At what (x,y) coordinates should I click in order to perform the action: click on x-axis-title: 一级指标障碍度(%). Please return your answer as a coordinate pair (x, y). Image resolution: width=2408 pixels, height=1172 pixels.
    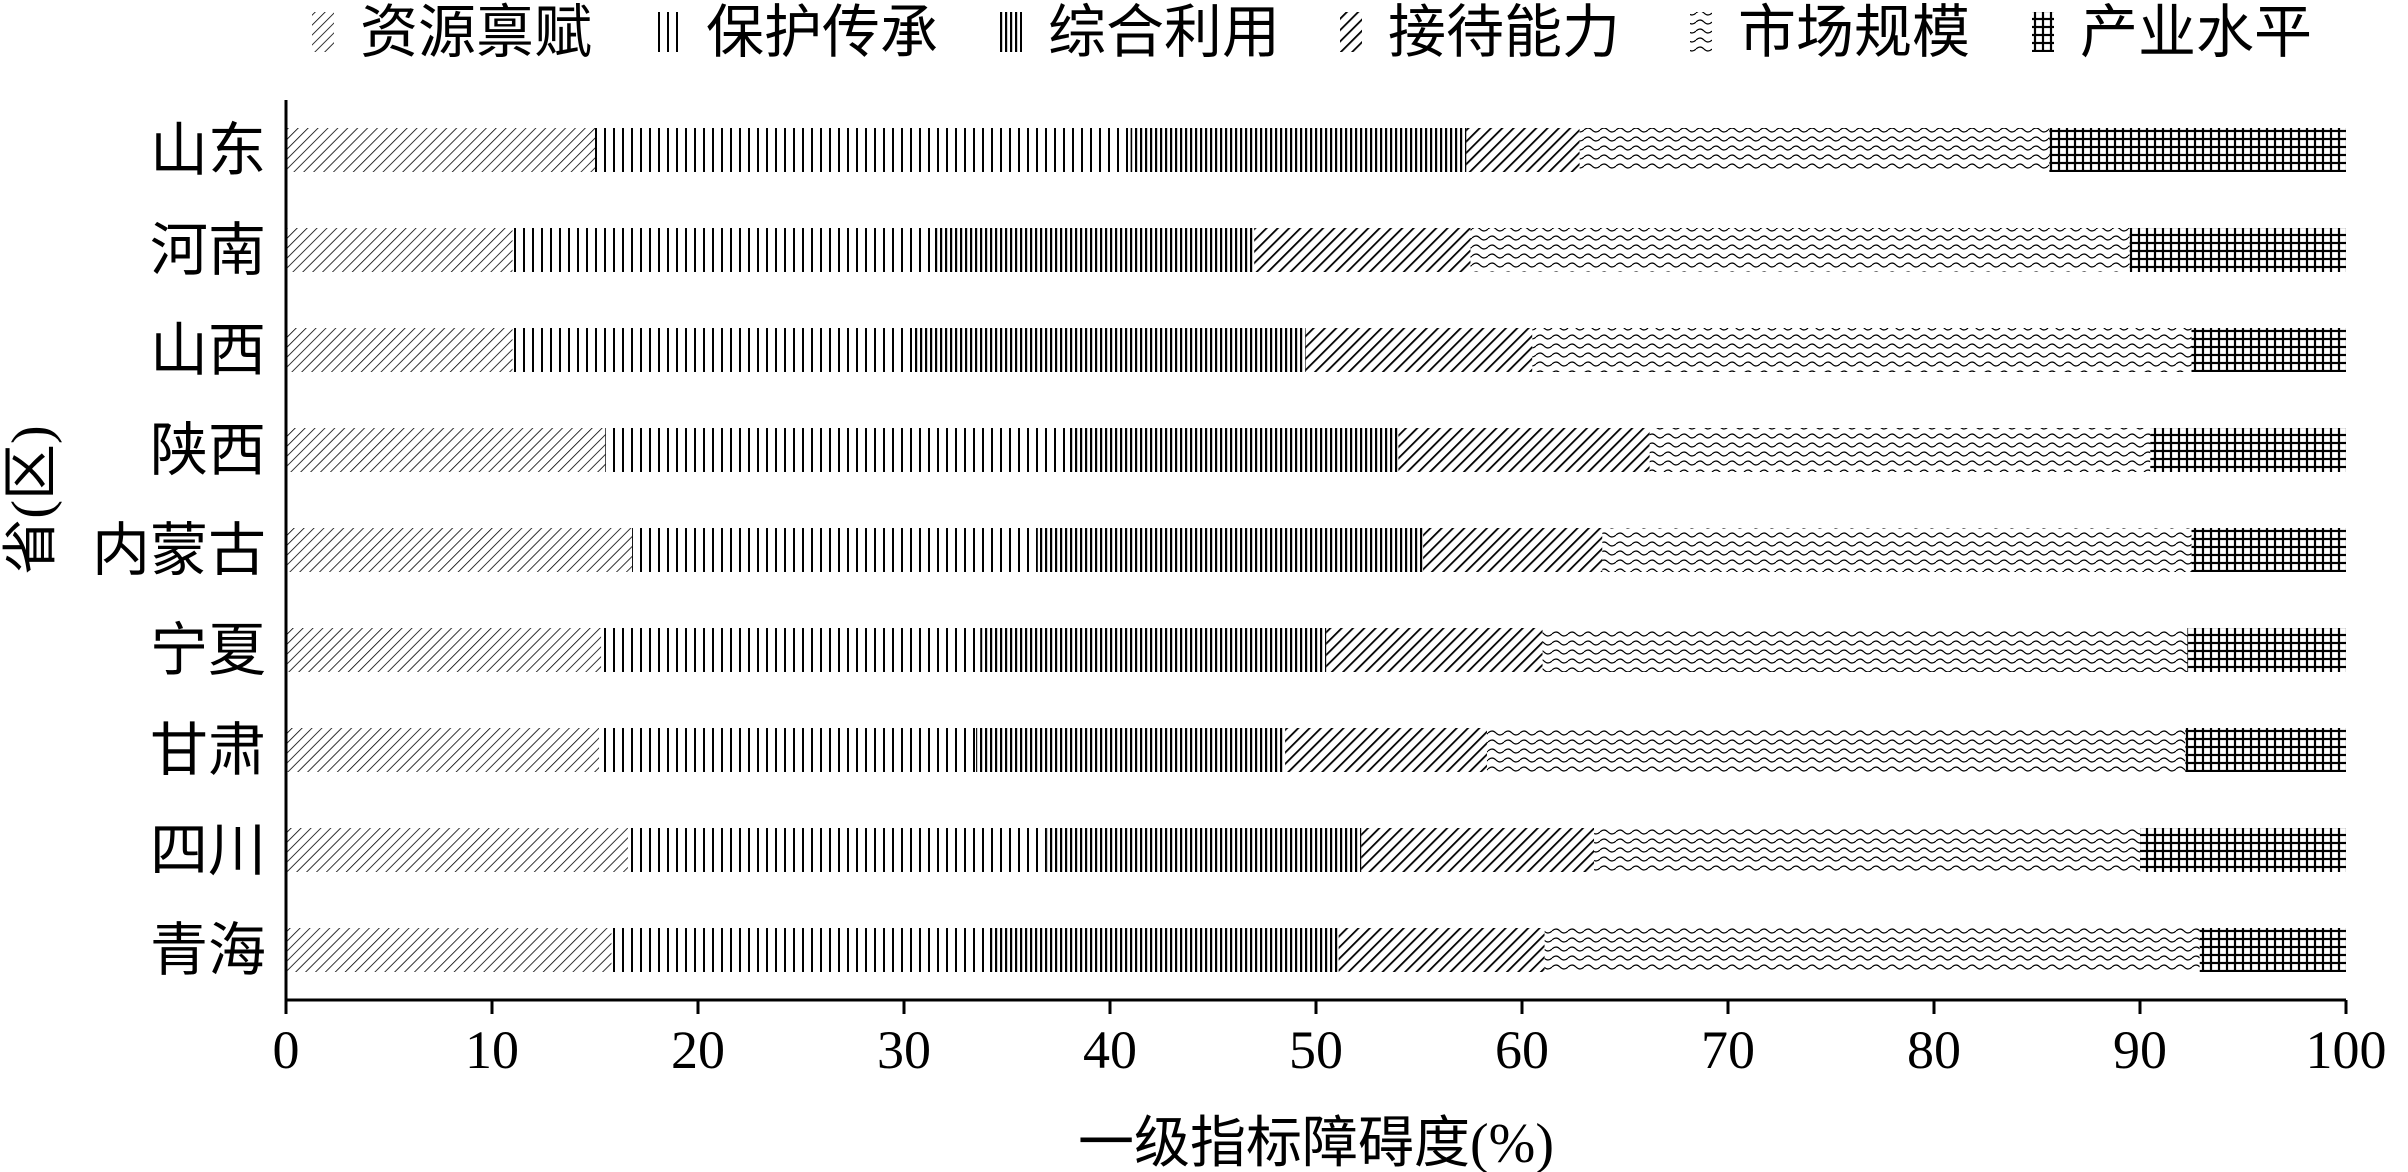
    Looking at the image, I should click on (1316, 1142).